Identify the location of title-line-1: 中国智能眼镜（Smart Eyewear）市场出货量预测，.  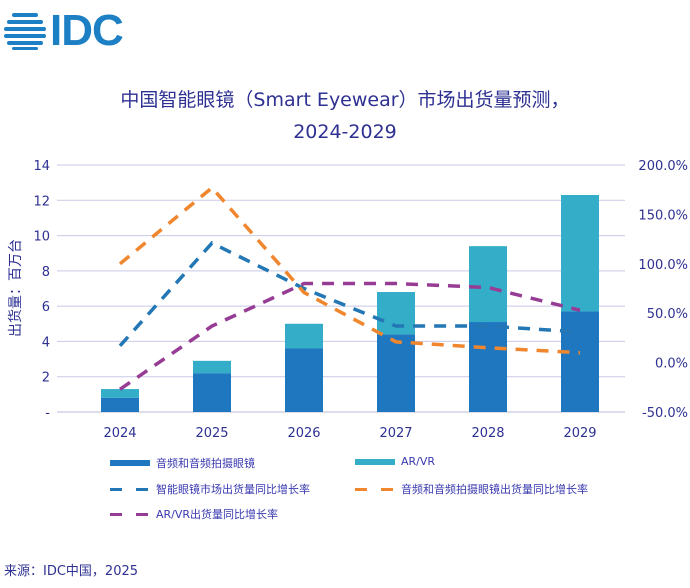
(345, 100).